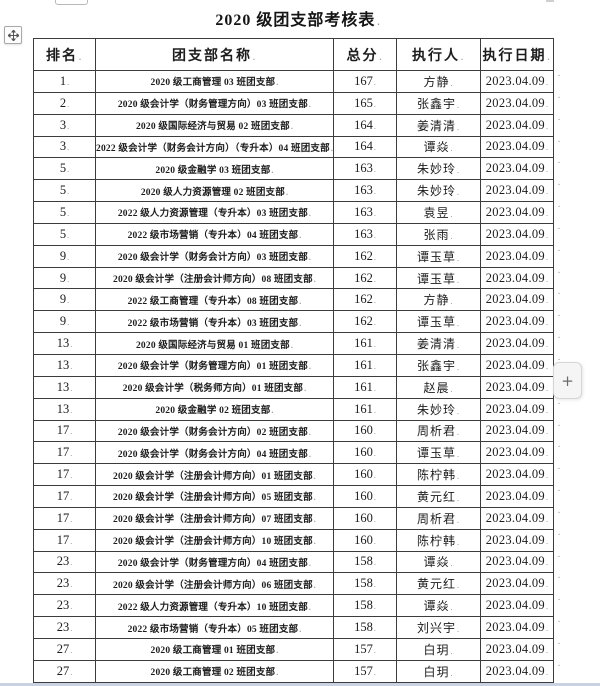 Image resolution: width=600 pixels, height=686 pixels. Describe the element at coordinates (64, 103) in the screenshot. I see `cell-rank: 2` at that location.